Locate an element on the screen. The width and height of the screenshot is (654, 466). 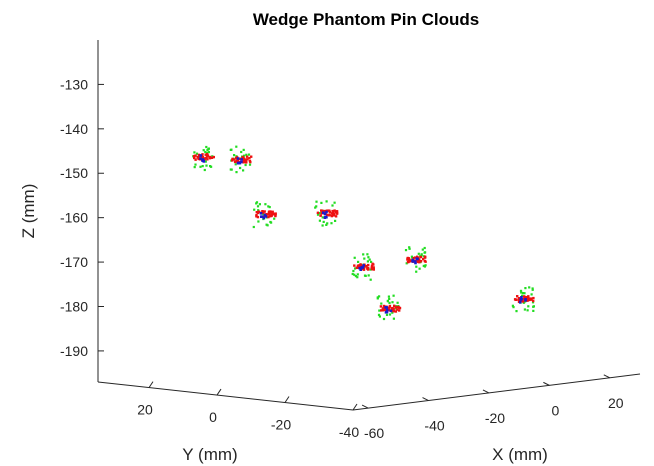
y-axis-ticks: 20 0 -20 -40 is located at coordinates (248, 410).